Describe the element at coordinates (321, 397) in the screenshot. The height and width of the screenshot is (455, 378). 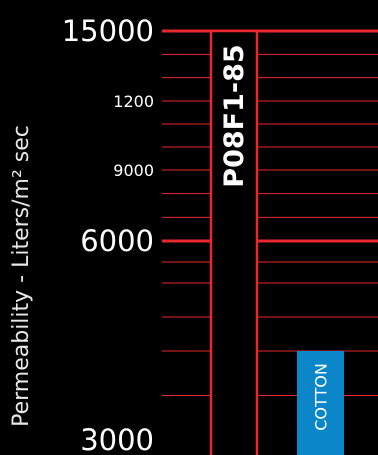
I see `bar-label-cotton: COTTON` at that location.